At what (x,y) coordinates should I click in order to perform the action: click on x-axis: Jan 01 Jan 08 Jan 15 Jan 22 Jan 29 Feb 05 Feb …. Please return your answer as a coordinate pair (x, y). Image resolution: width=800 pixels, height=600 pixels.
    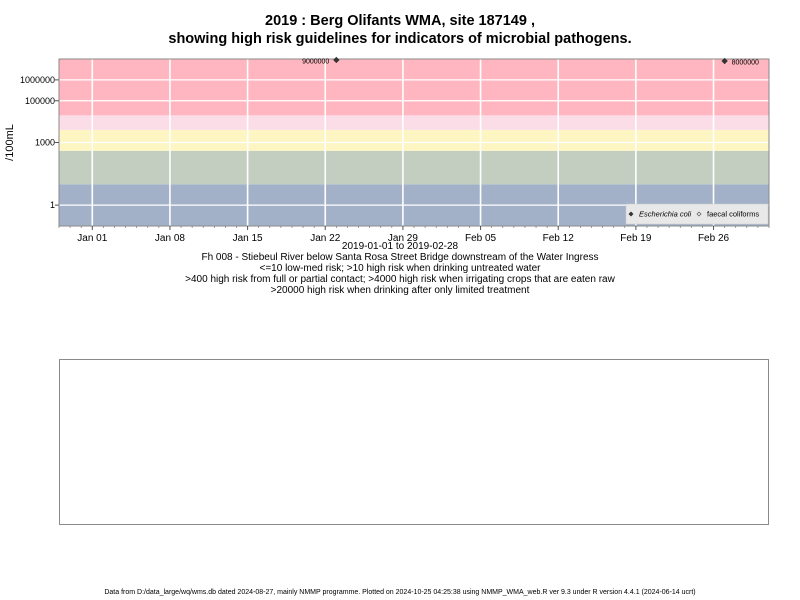
    Looking at the image, I should click on (414, 235).